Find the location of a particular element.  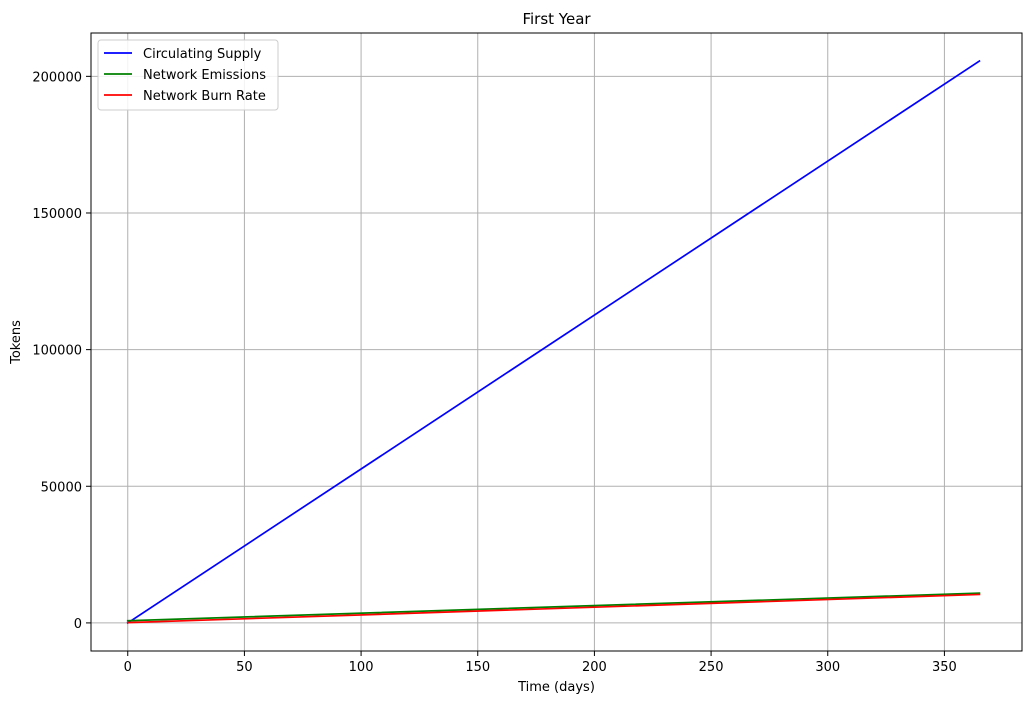

y-tick-label: 100000 is located at coordinates (57, 351).